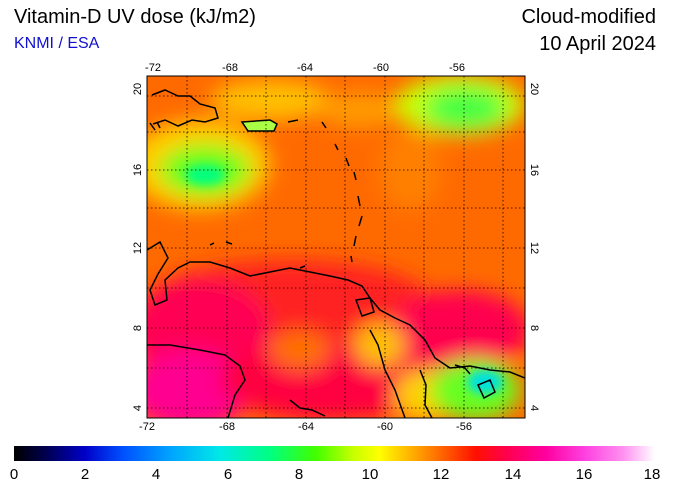 The image size is (675, 490). I want to click on lat-tick-right: 12, so click(534, 248).